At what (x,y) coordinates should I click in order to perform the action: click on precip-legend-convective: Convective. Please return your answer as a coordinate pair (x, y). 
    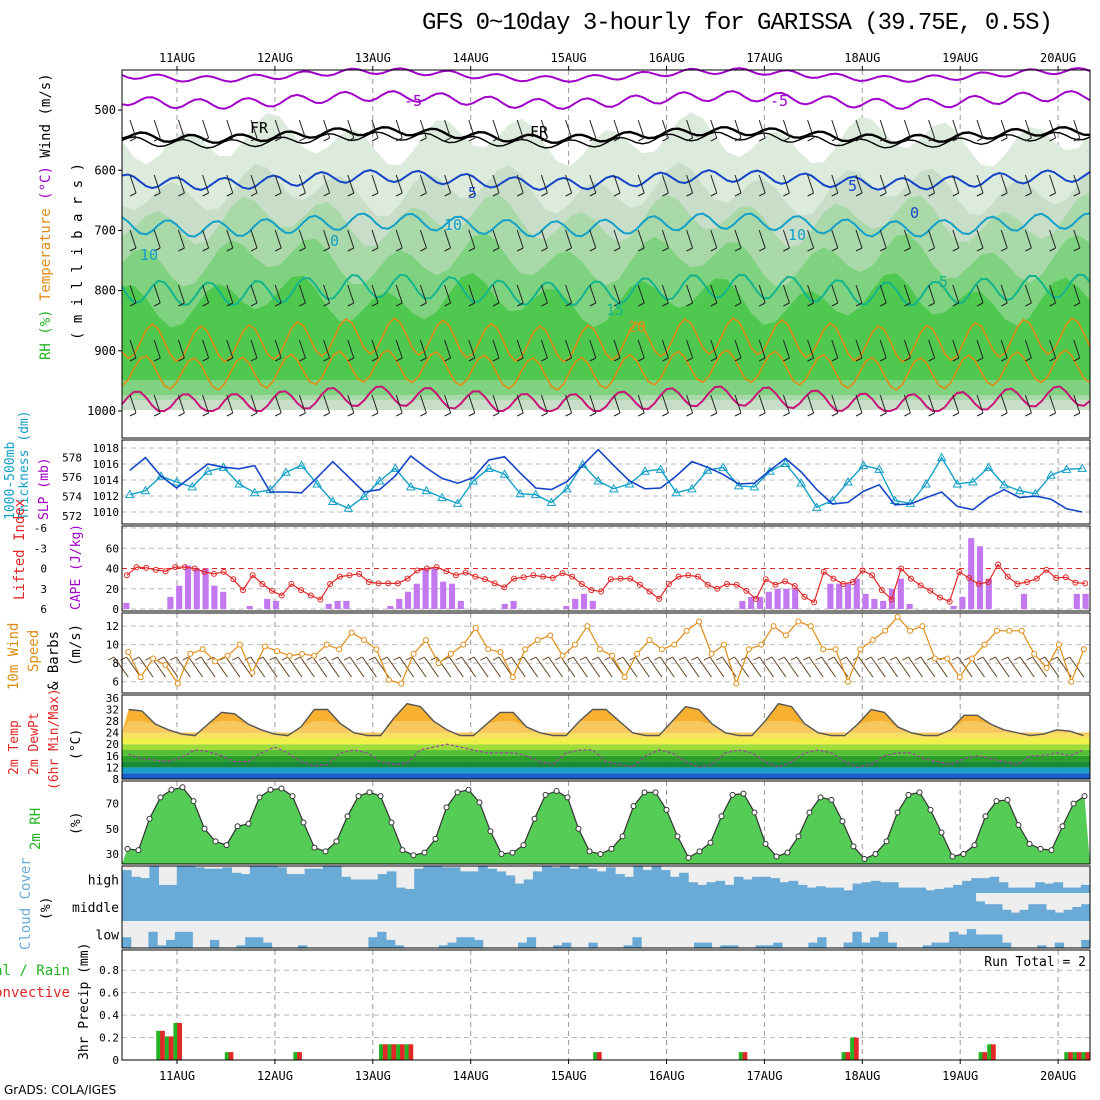
    Looking at the image, I should click on (35, 993).